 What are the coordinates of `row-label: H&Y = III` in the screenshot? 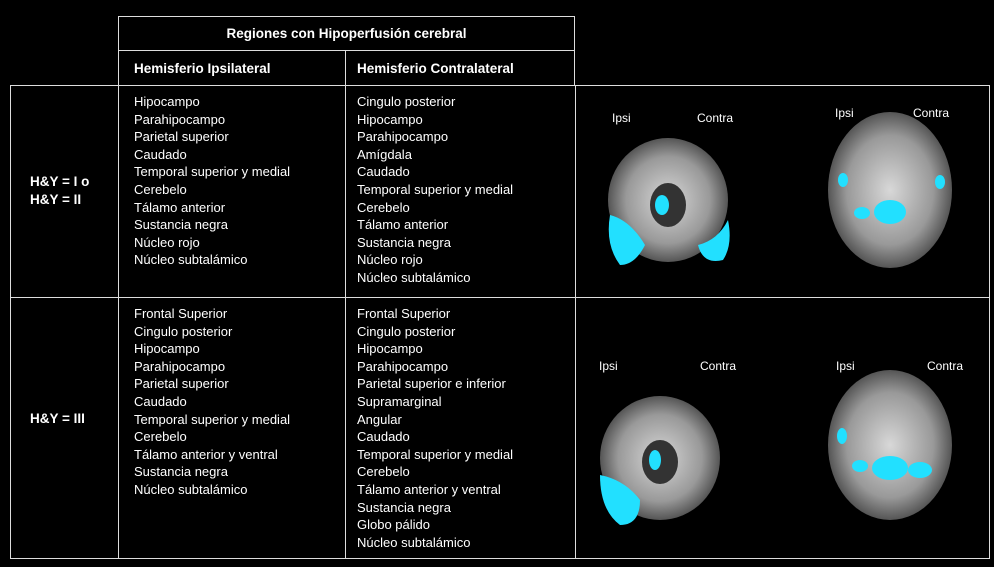 It's located at (57, 418).